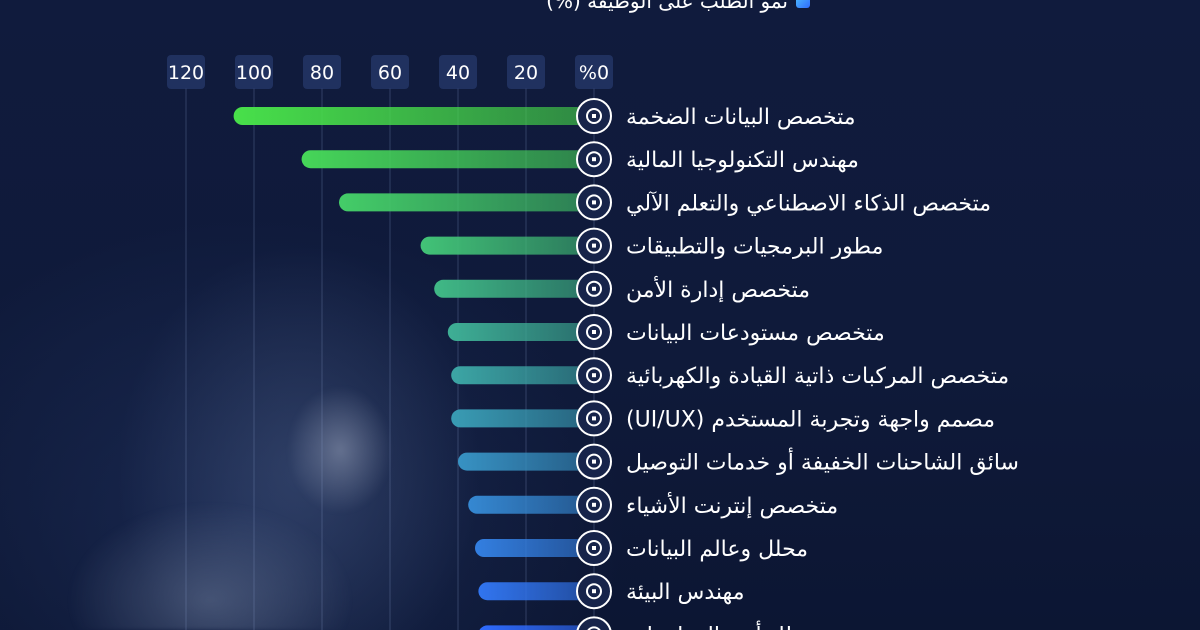  What do you see at coordinates (817, 376) in the screenshot?
I see `category-label: متخصص المركبات ذاتية القيادة والكهربائية` at bounding box center [817, 376].